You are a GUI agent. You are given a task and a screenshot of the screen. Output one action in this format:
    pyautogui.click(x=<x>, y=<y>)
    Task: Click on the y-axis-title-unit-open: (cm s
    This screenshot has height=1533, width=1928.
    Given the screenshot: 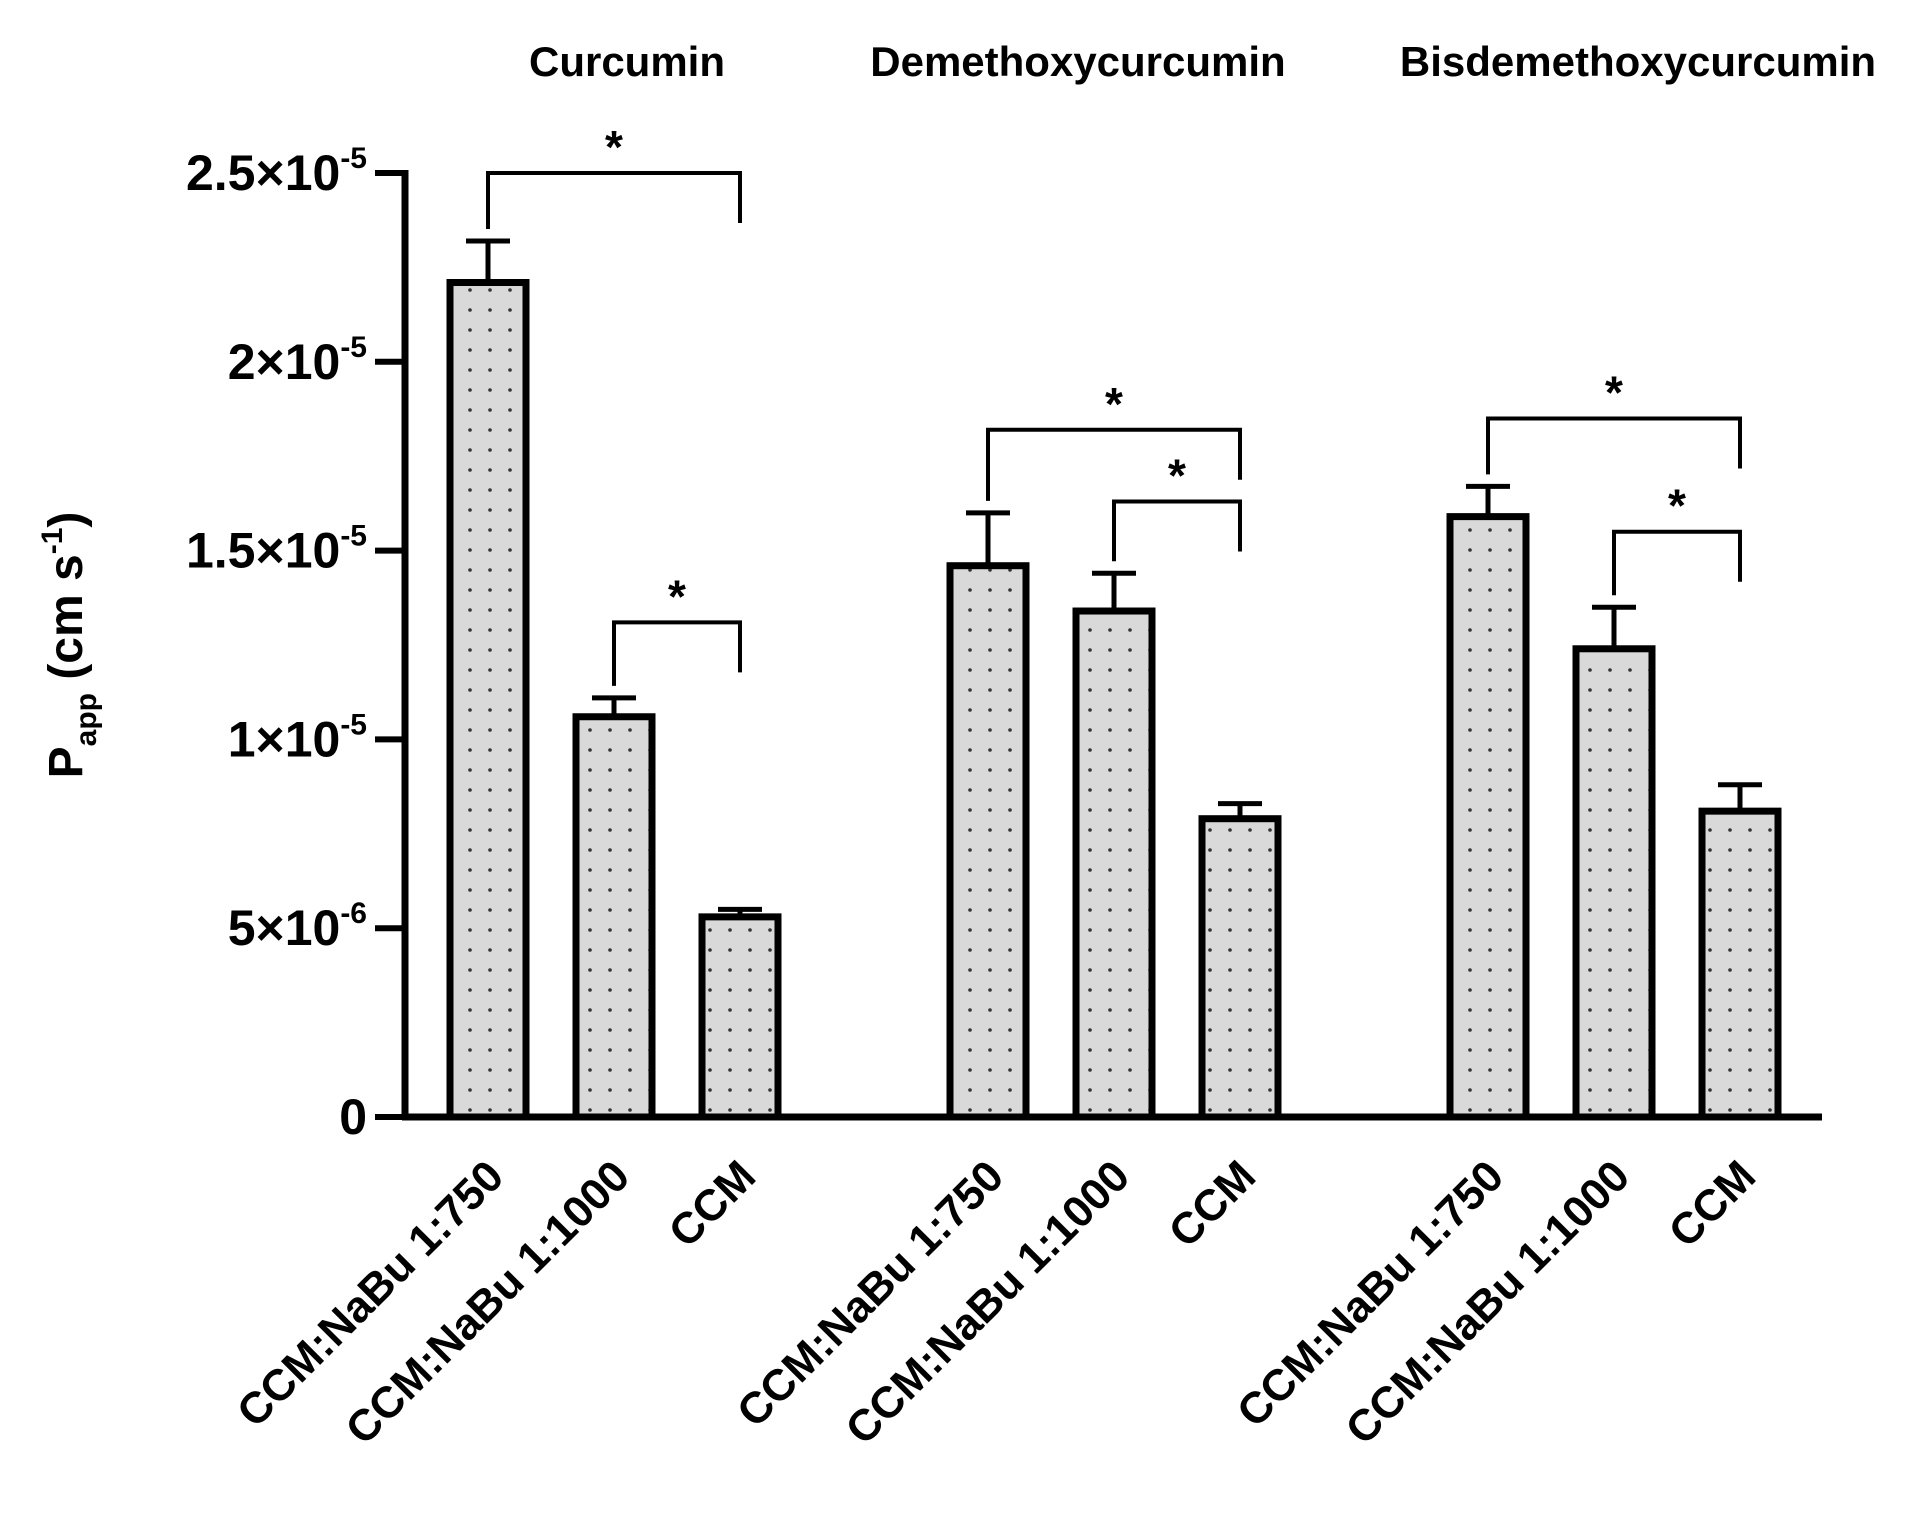 What is the action you would take?
    pyautogui.click(x=66, y=623)
    